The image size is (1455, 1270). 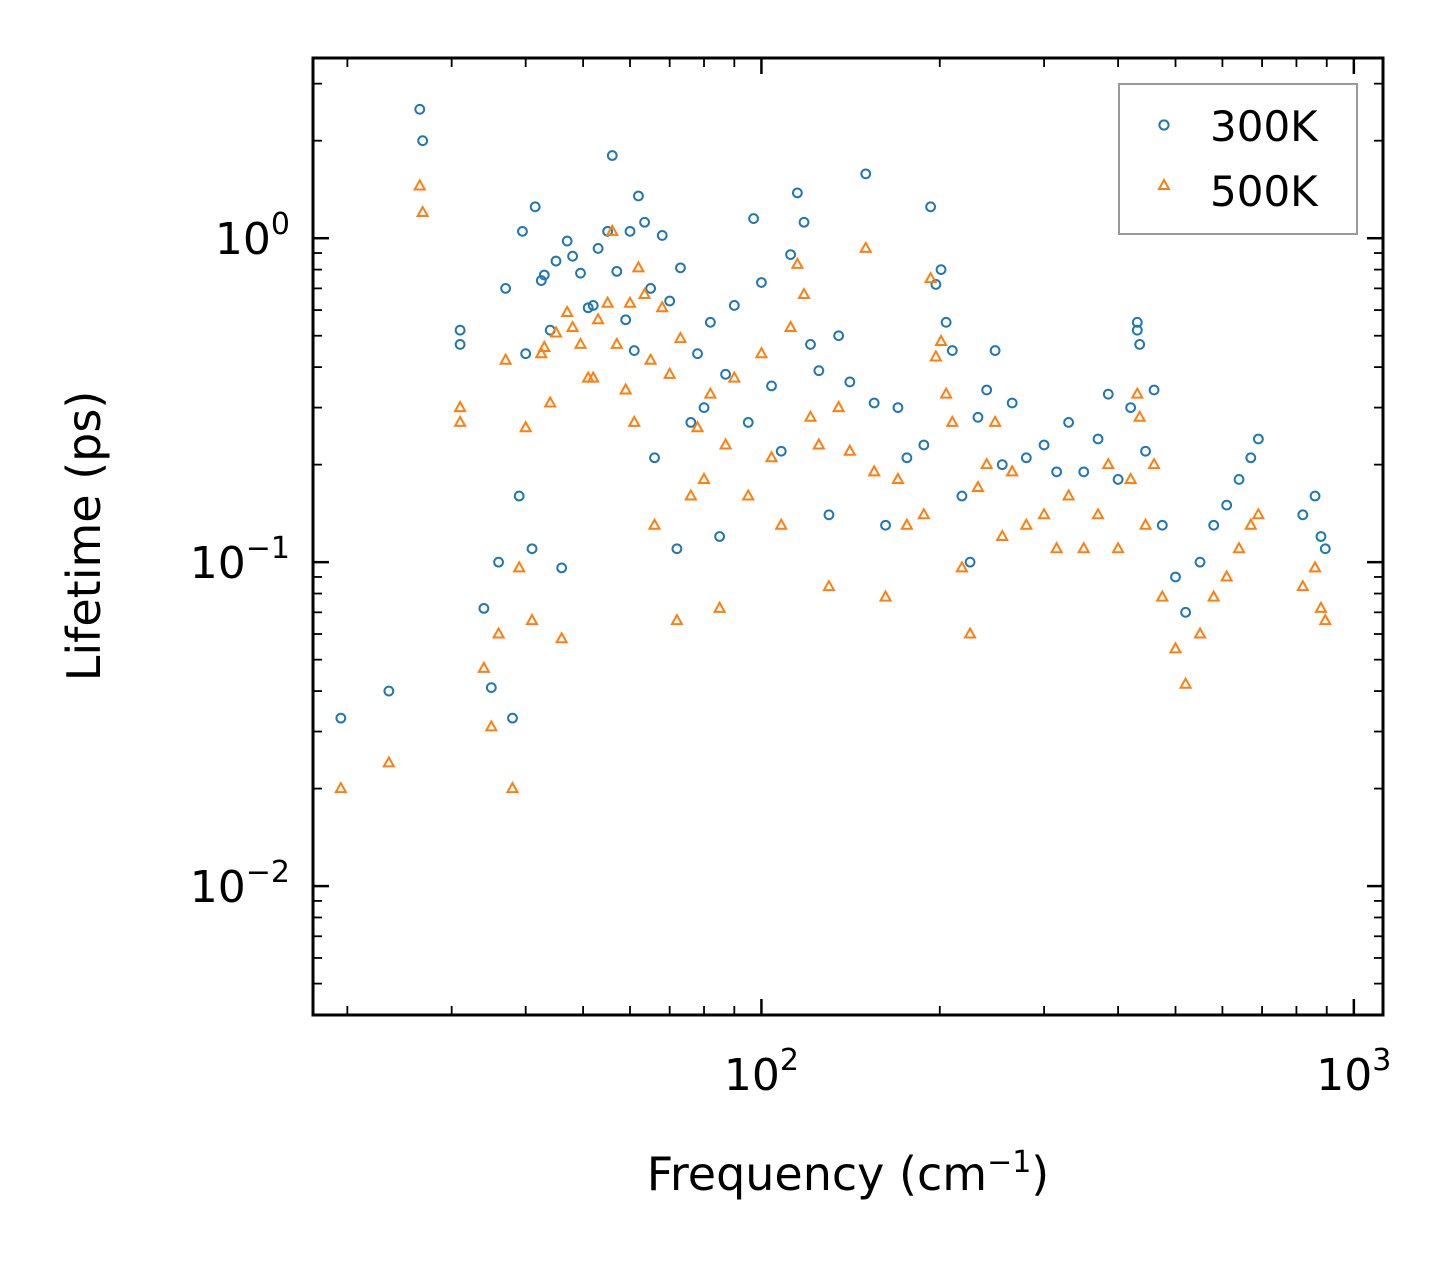 What do you see at coordinates (1264, 126) in the screenshot?
I see `legend-label-300k: 300K` at bounding box center [1264, 126].